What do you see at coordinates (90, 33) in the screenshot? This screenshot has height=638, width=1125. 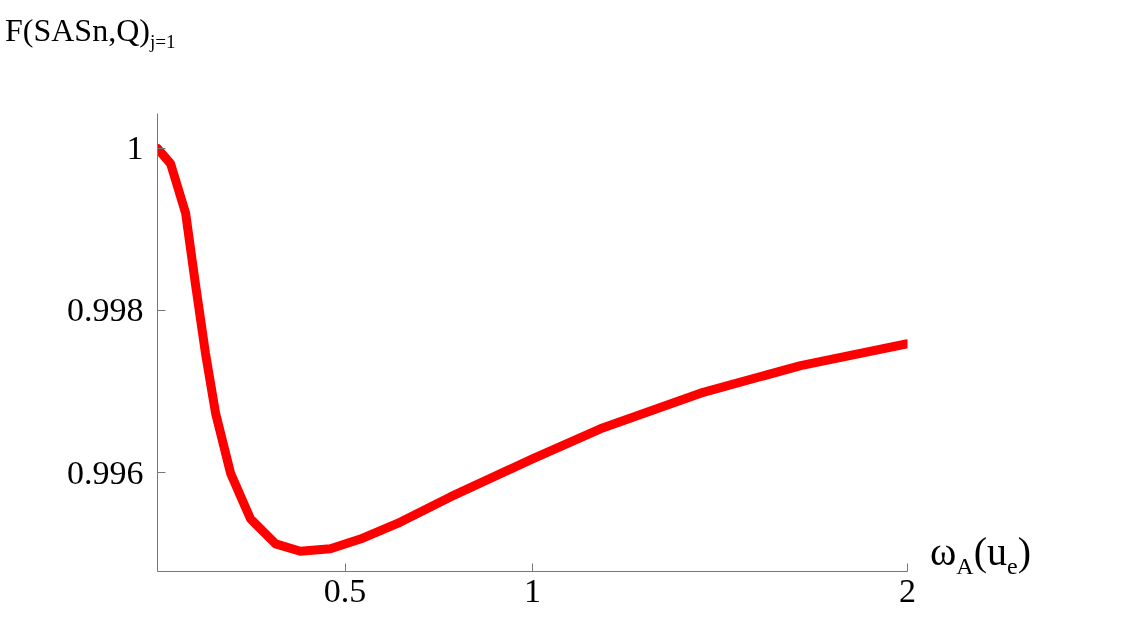 I see `y-axis-title: F(SASn,Q)$_{j=1}$` at bounding box center [90, 33].